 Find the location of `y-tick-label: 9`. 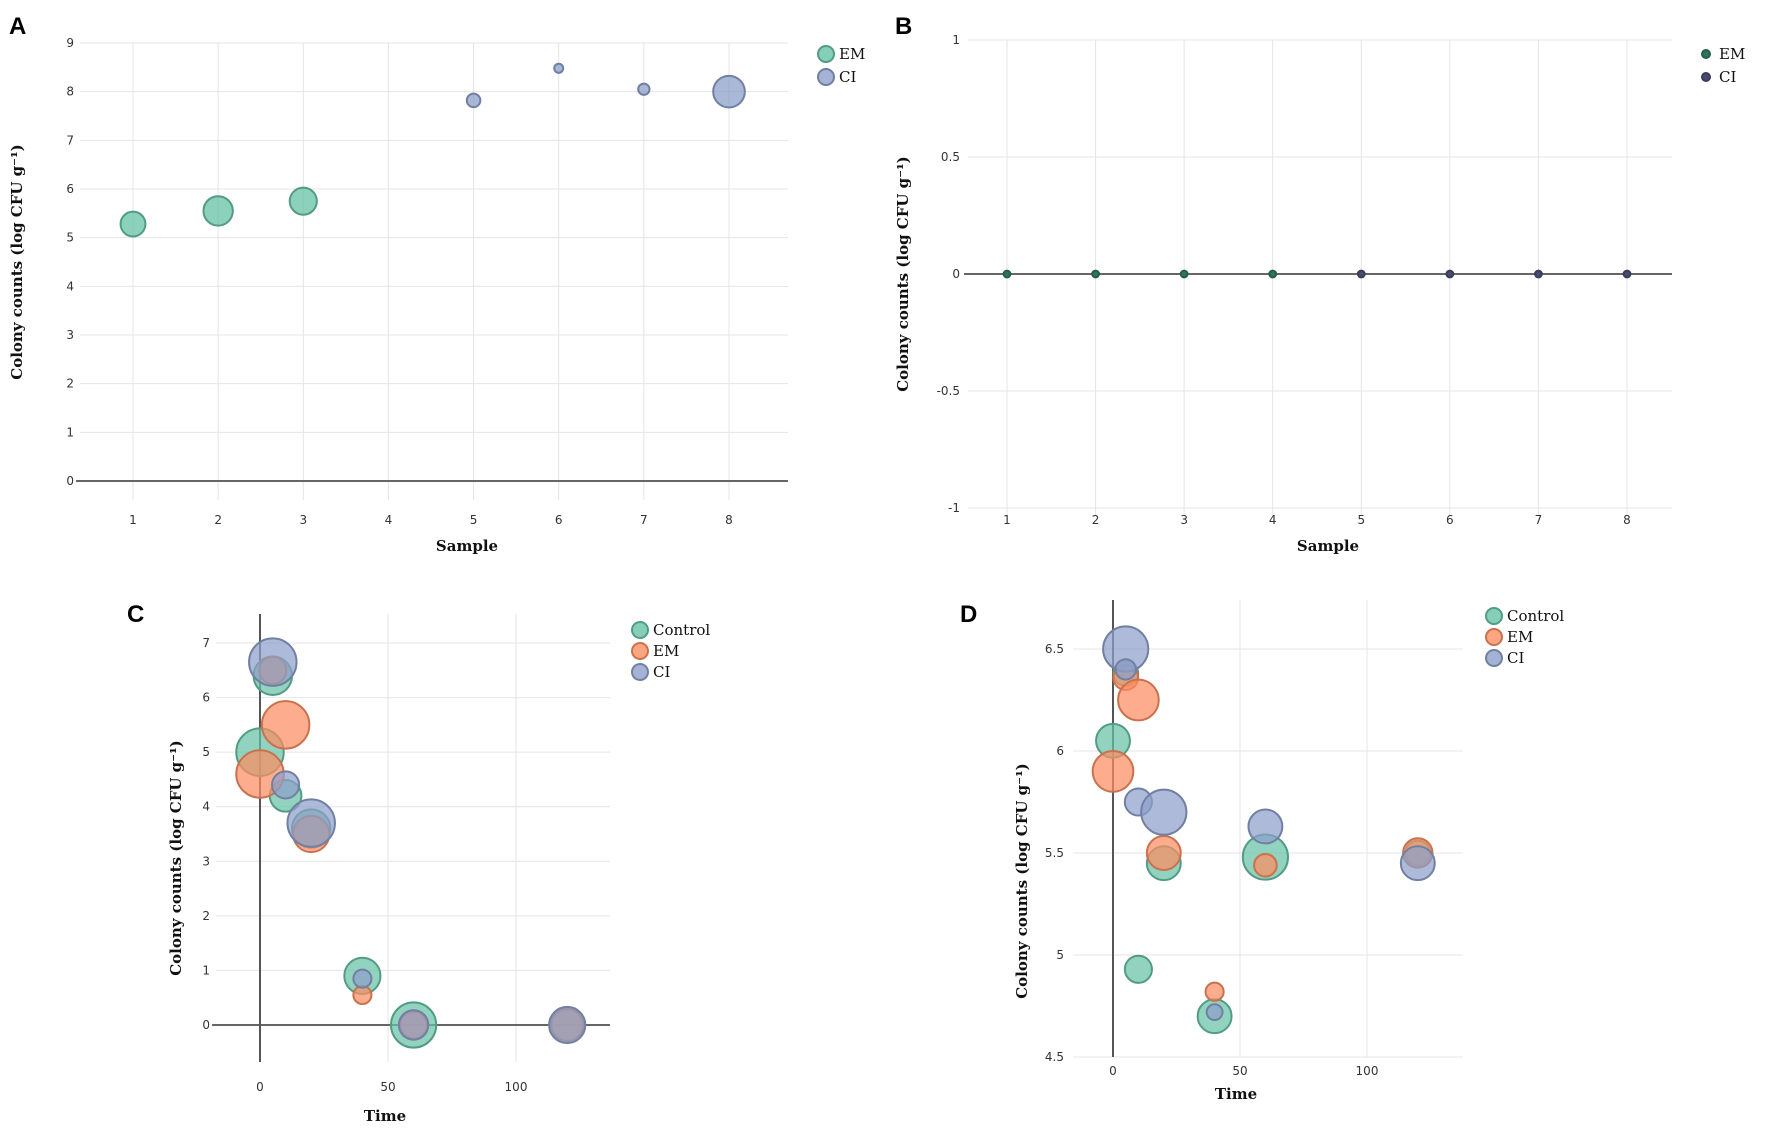

y-tick-label: 9 is located at coordinates (70, 43).